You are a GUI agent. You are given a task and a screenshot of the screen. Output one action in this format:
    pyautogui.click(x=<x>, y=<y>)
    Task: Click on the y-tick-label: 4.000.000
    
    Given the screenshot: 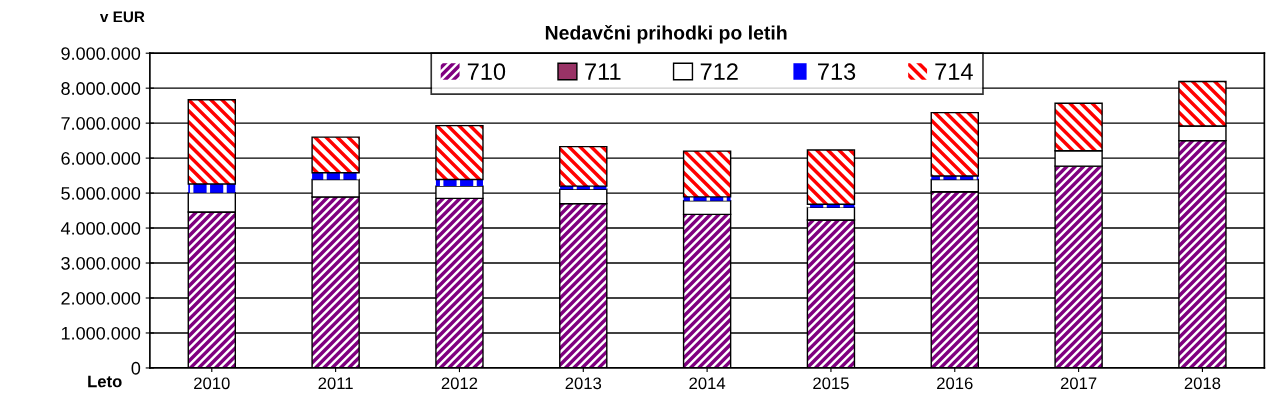 What is the action you would take?
    pyautogui.click(x=100, y=228)
    